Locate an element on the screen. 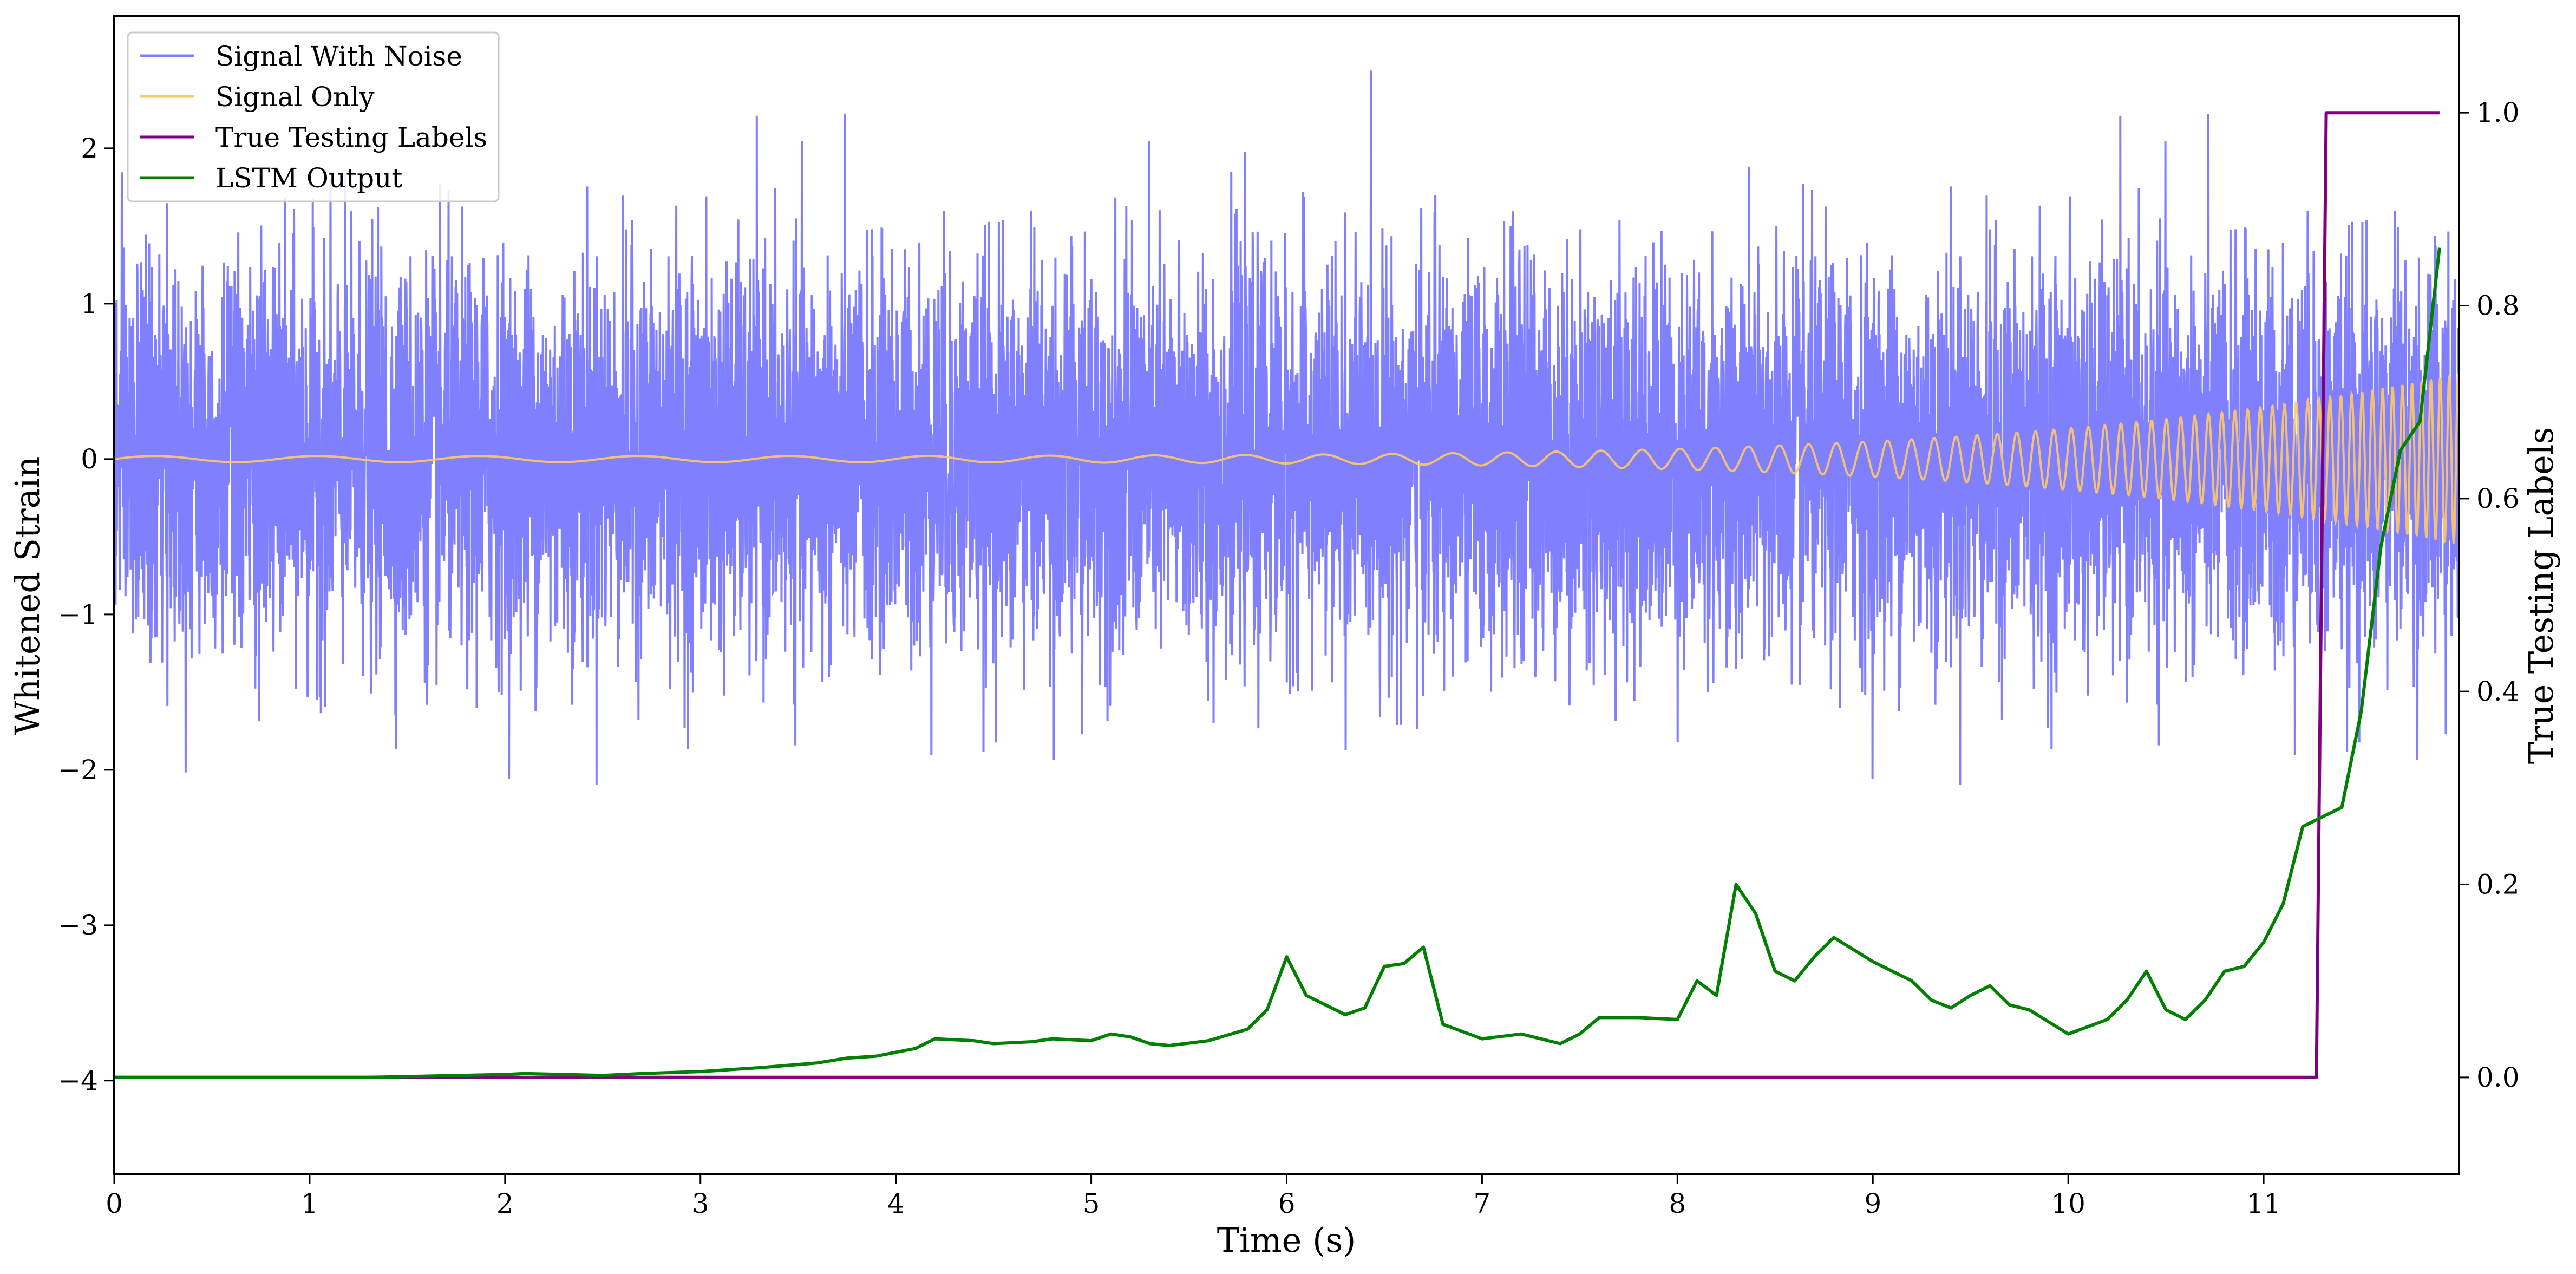  x-tick-label: 7 is located at coordinates (1482, 1203).